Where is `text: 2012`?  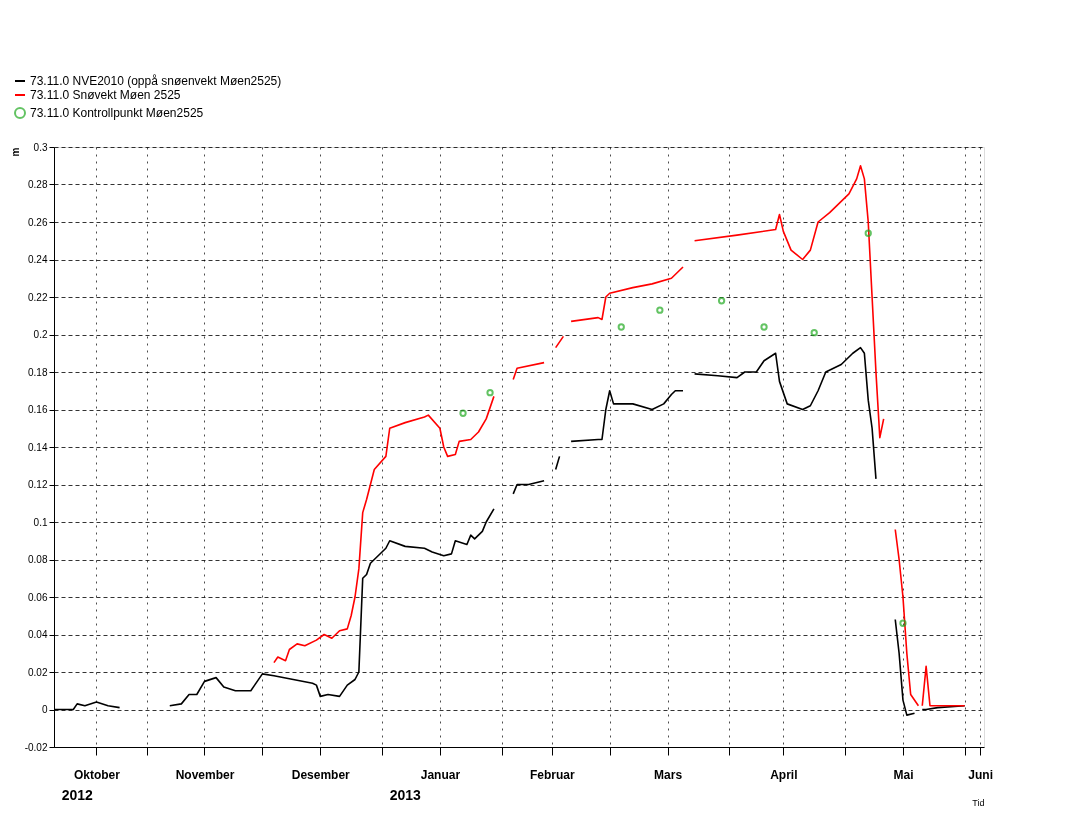
text: 2012 is located at coordinates (77, 795).